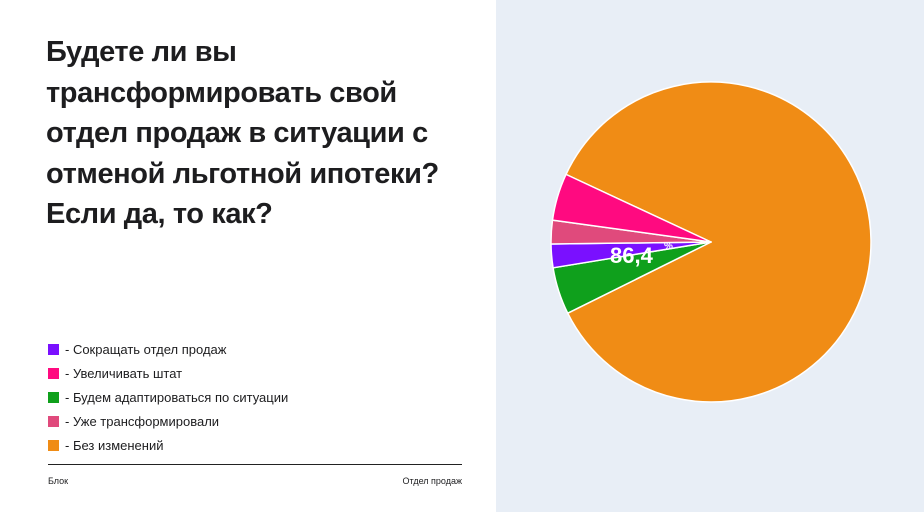  I want to click on legend-label: - Сокращать отдел продаж, so click(146, 349).